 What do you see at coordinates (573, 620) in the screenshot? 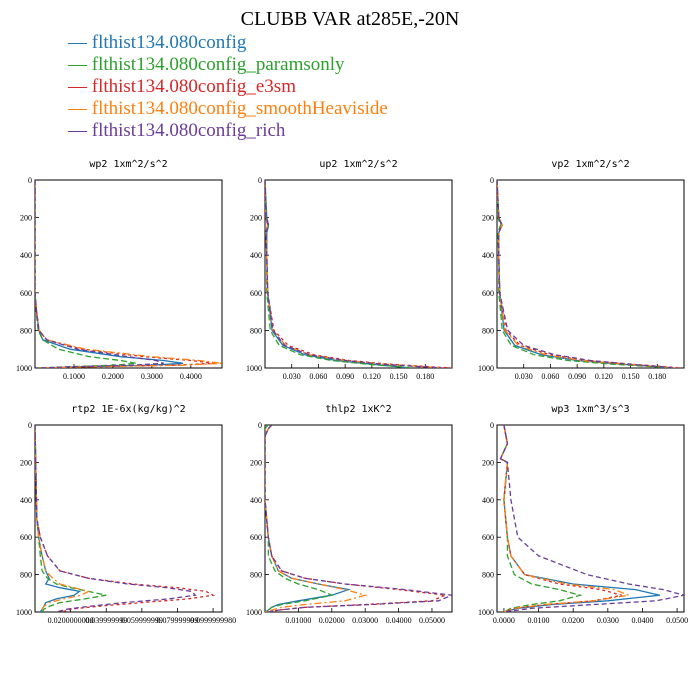
I see `x-tick-label: 0.0200` at bounding box center [573, 620].